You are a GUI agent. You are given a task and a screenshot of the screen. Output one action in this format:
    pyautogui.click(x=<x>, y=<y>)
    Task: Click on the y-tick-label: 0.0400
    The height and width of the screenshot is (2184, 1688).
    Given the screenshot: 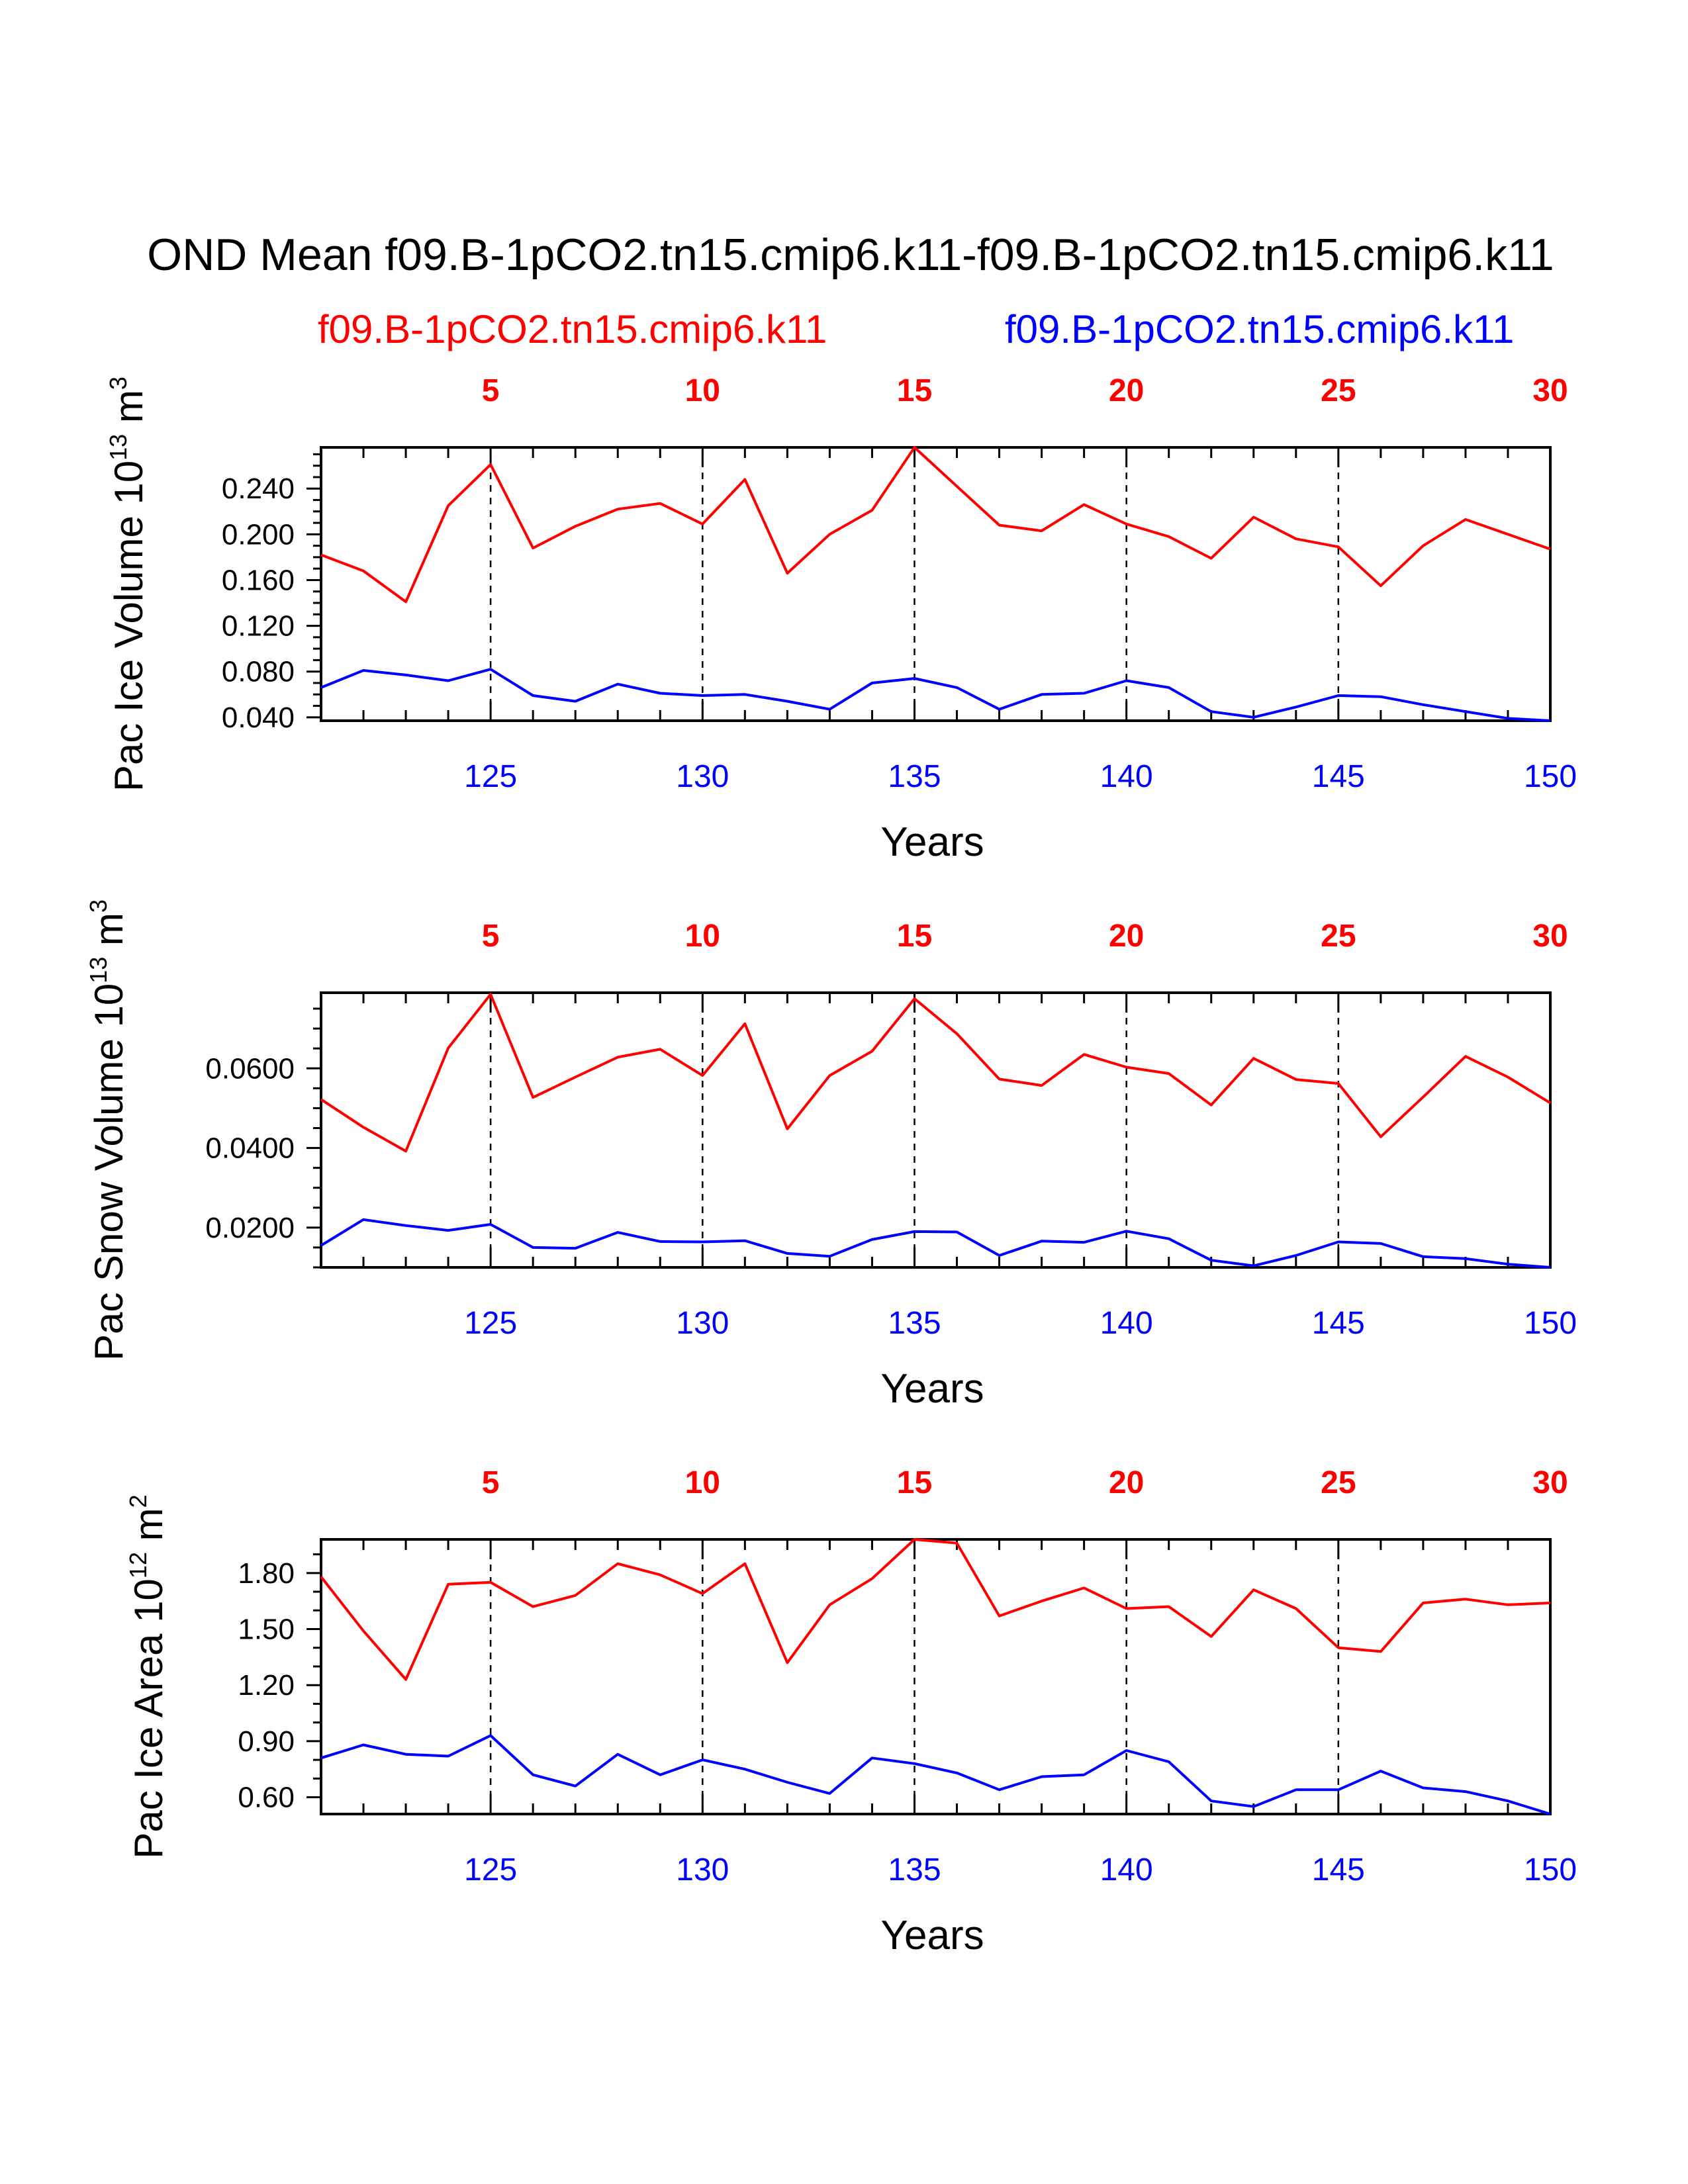 What is the action you would take?
    pyautogui.click(x=250, y=1149)
    